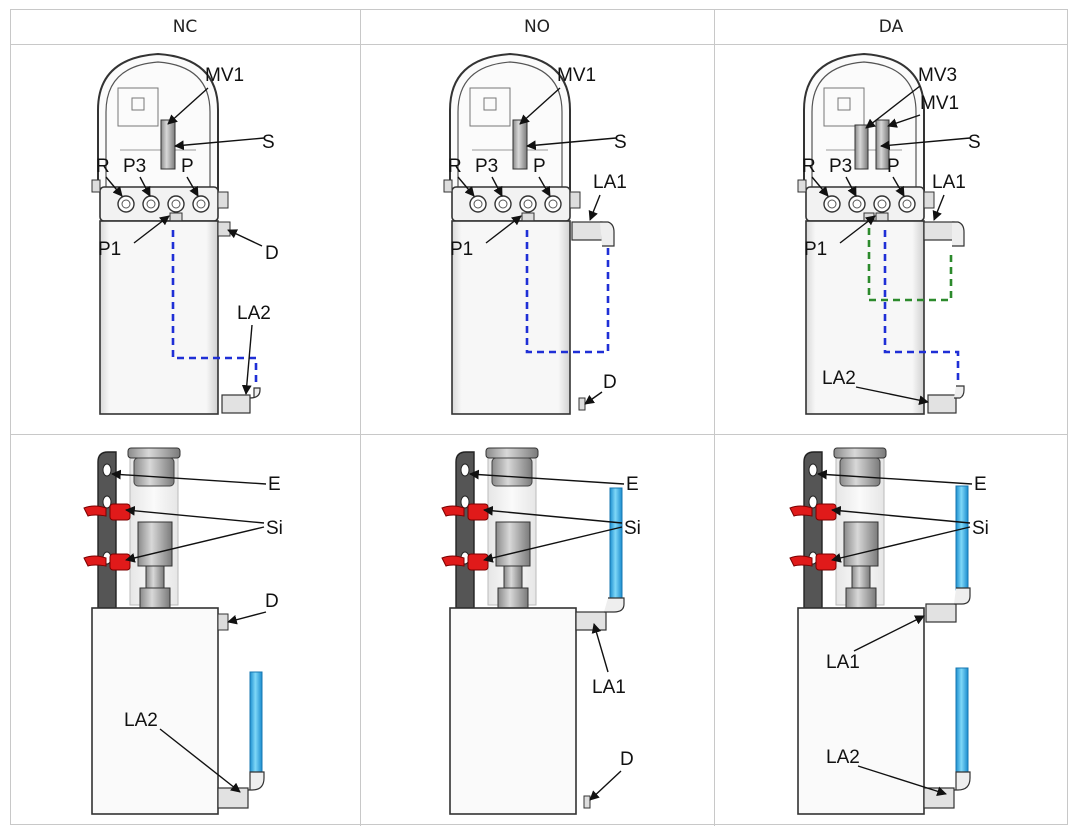 The width and height of the screenshot is (1068, 826). Describe the element at coordinates (861, 147) in the screenshot. I see `valve-mv3` at that location.